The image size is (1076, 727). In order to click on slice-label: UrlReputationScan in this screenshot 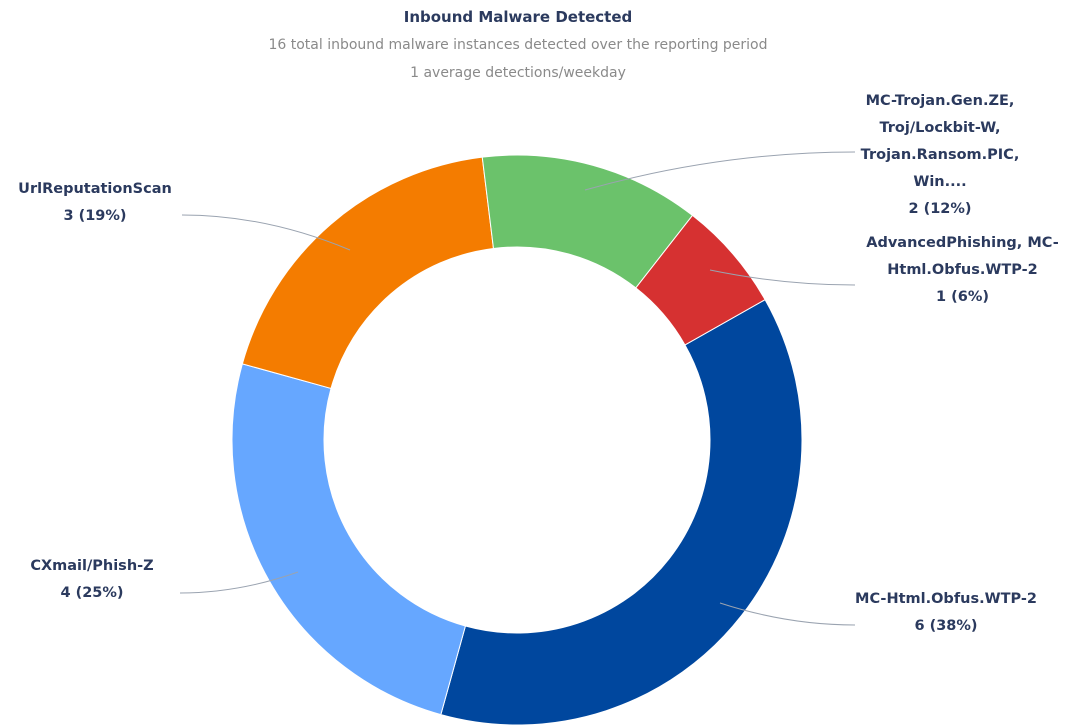, I will do `click(95, 189)`.